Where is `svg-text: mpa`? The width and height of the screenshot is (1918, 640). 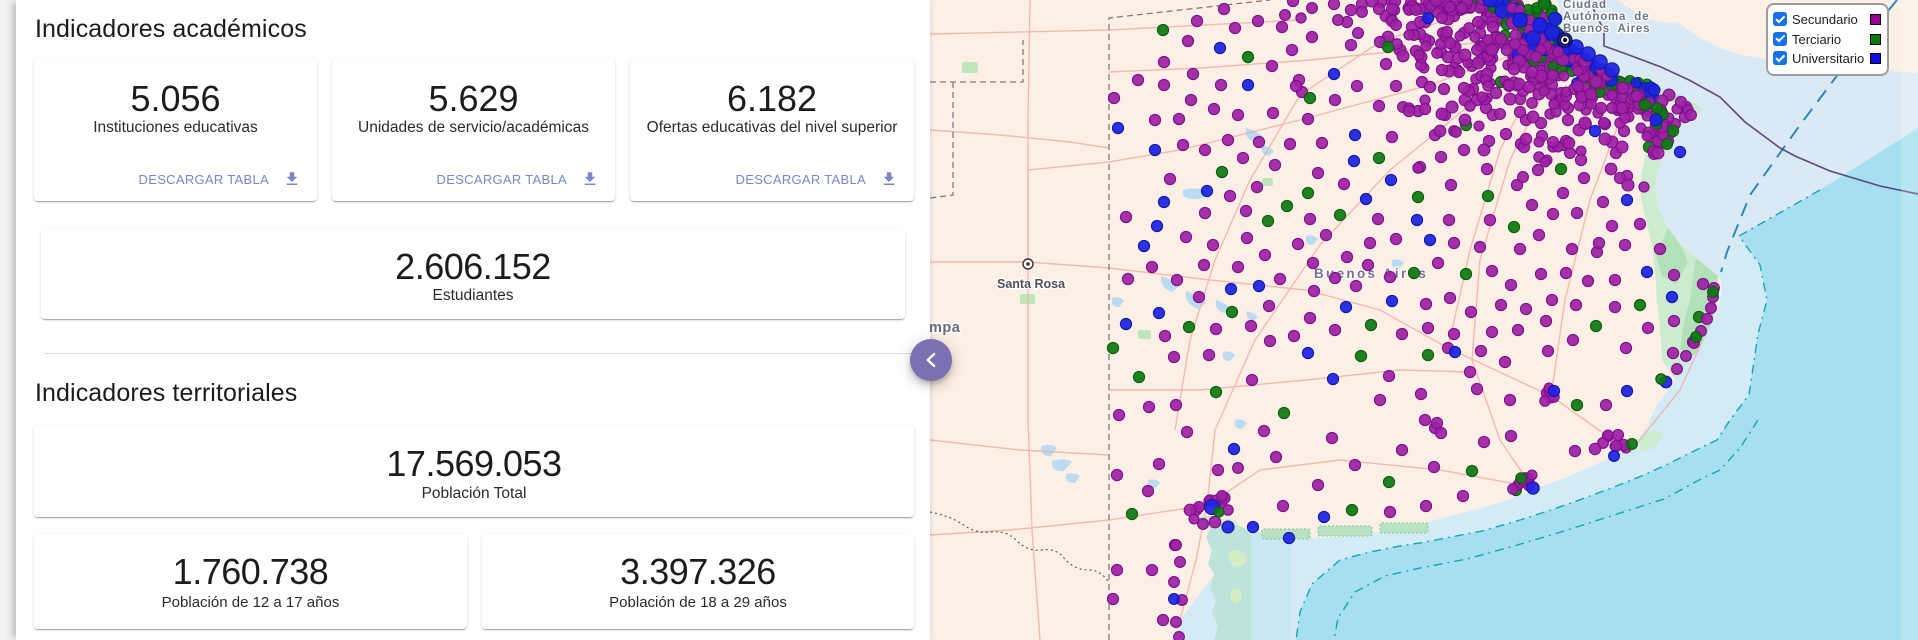
svg-text: mpa is located at coordinates (945, 328).